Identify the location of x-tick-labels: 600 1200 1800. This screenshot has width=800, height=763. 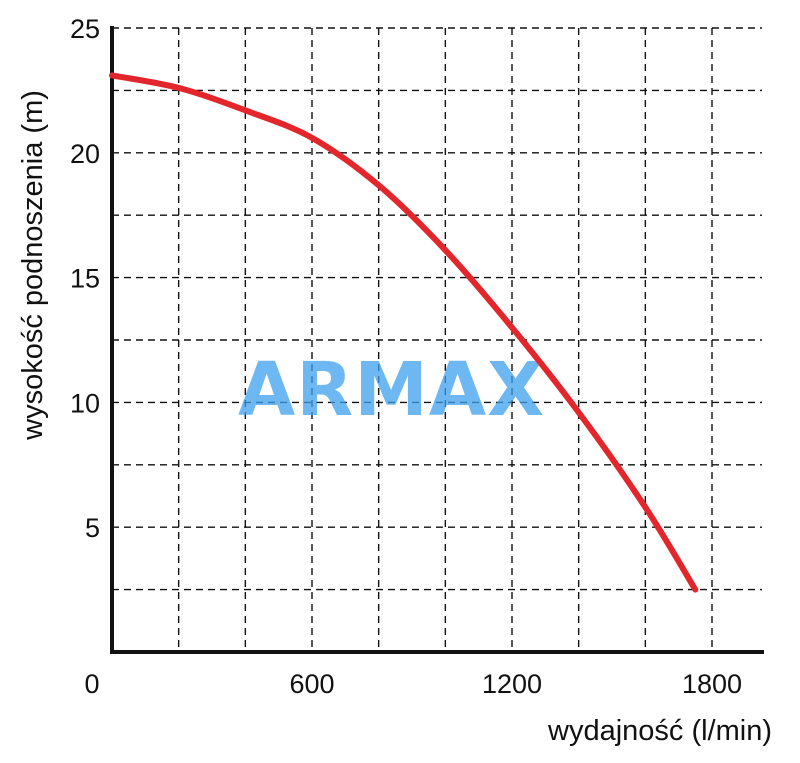
(515, 684).